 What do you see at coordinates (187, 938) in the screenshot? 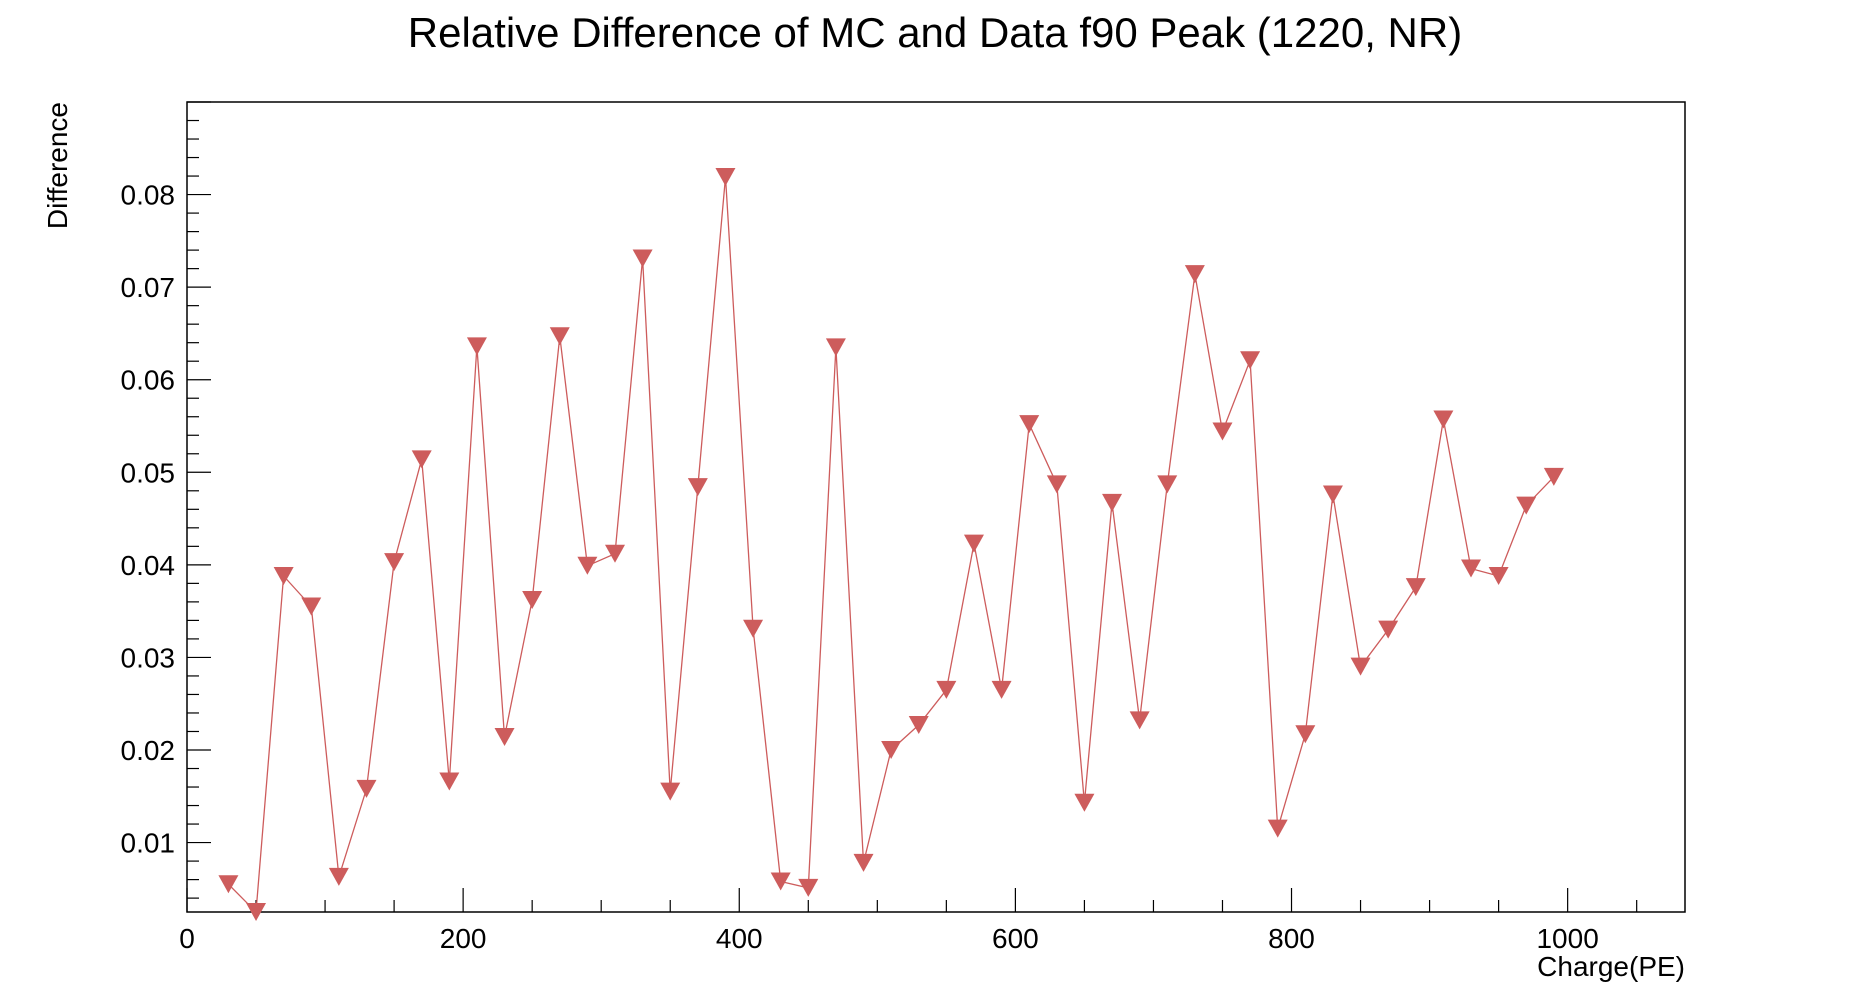
I see `x-tick-label: 0` at bounding box center [187, 938].